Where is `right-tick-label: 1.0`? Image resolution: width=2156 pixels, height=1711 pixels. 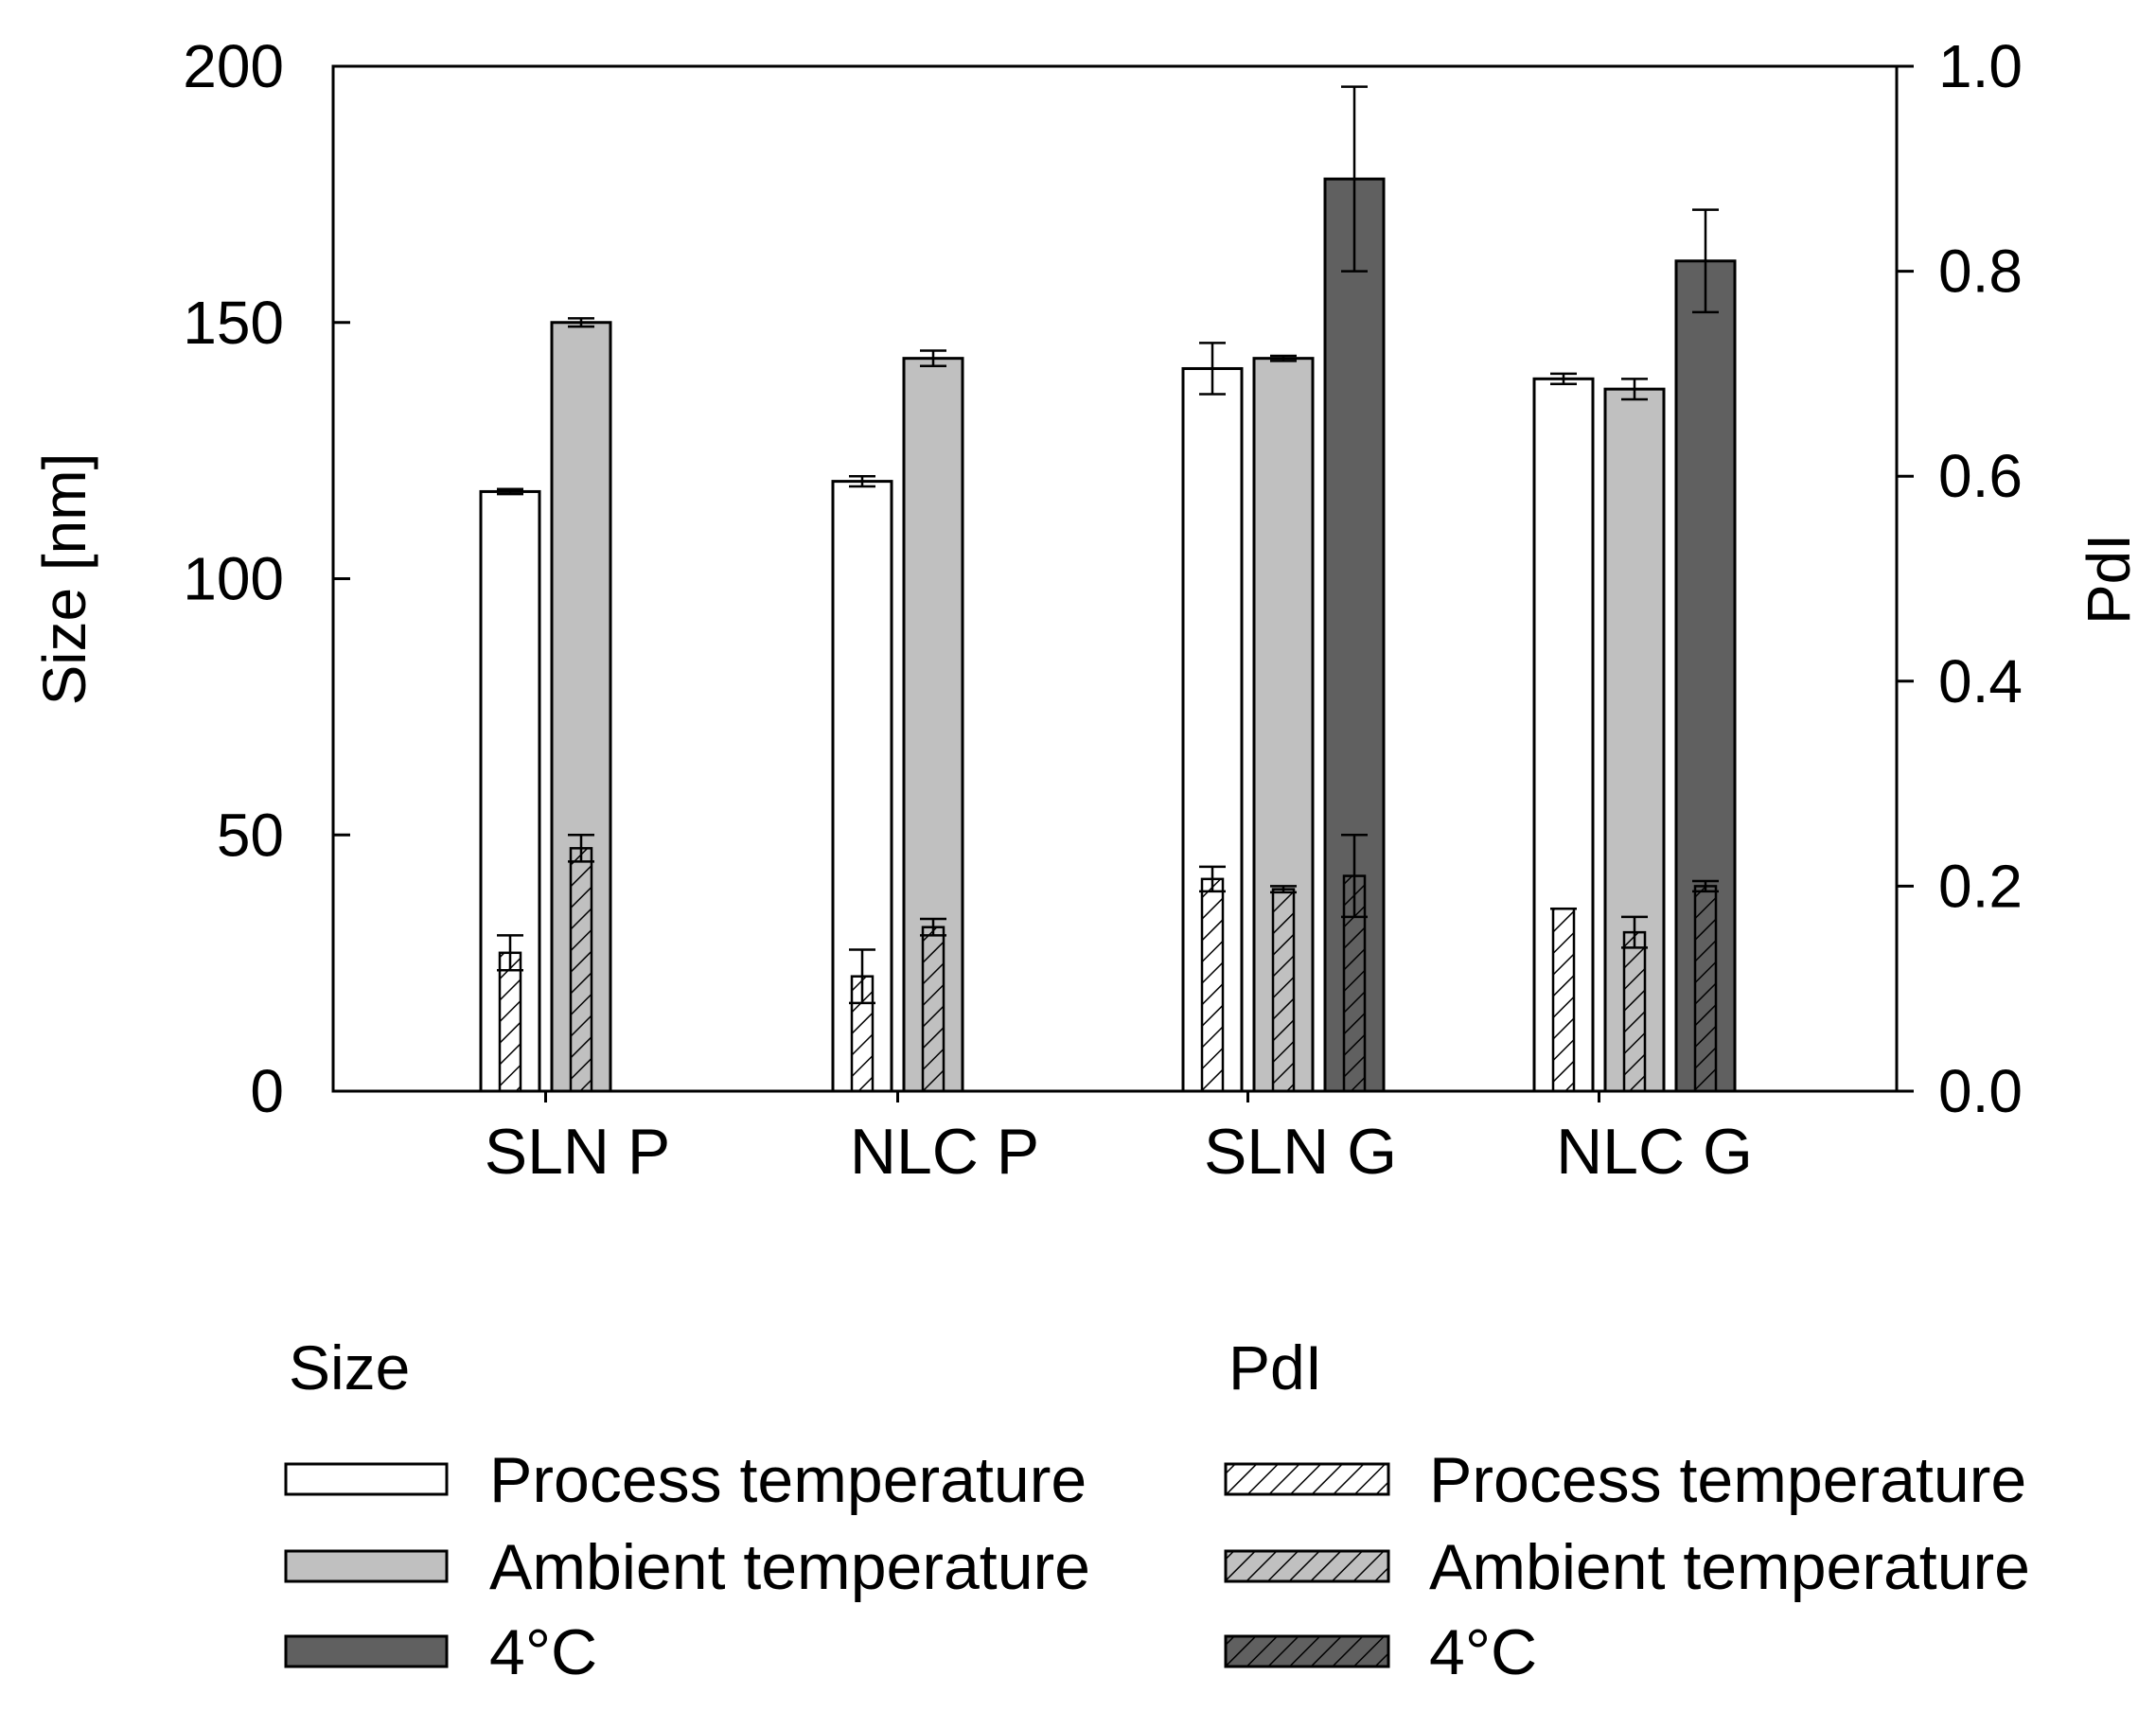
right-tick-label: 1.0 is located at coordinates (1980, 66).